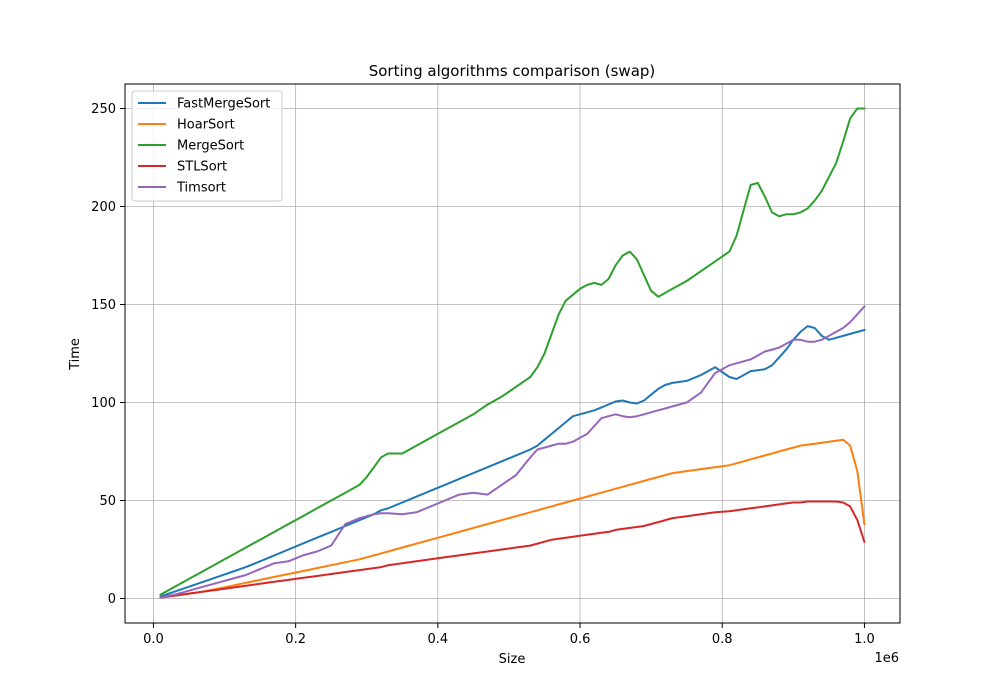 This screenshot has width=1000, height=700. What do you see at coordinates (103, 403) in the screenshot?
I see `y-tick-label: 100` at bounding box center [103, 403].